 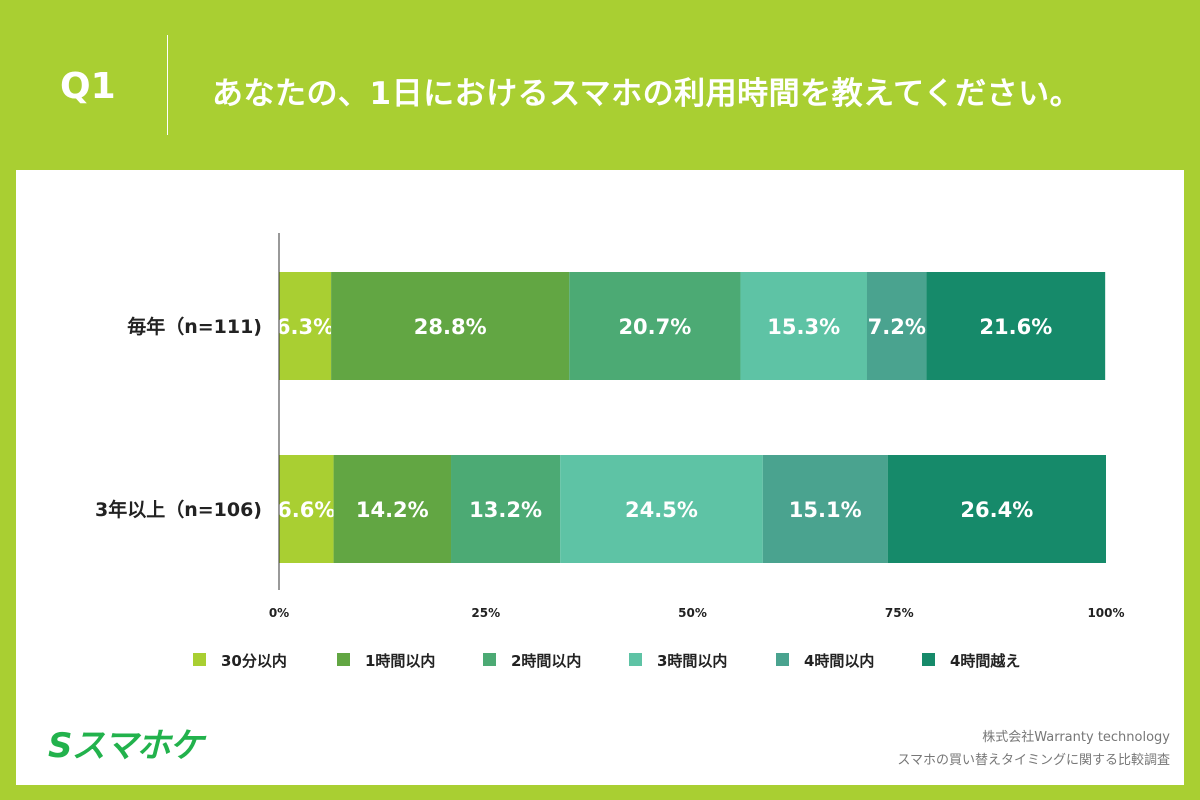 What do you see at coordinates (485, 613) in the screenshot?
I see `x-tick-label: 25%` at bounding box center [485, 613].